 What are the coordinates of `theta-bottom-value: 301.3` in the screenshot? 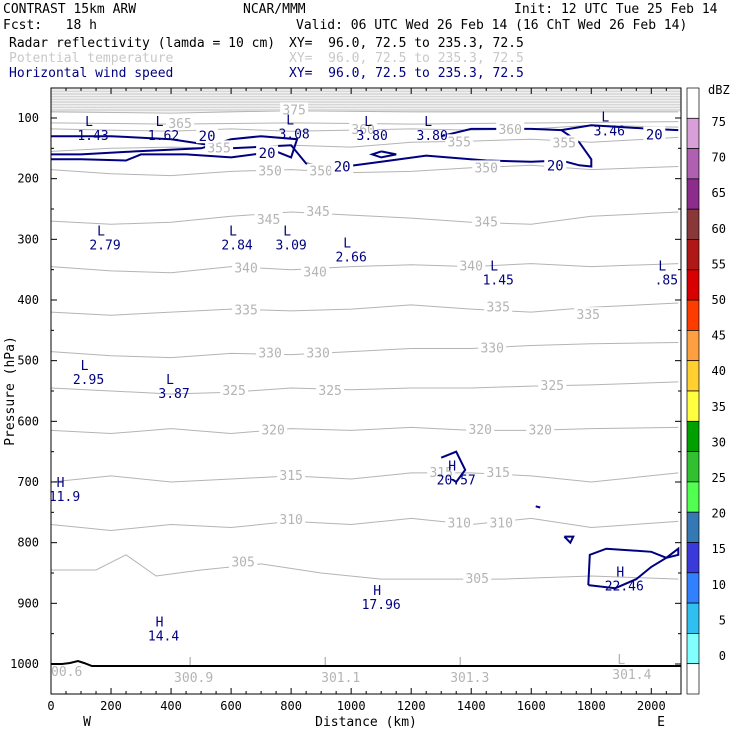 It's located at (469, 678).